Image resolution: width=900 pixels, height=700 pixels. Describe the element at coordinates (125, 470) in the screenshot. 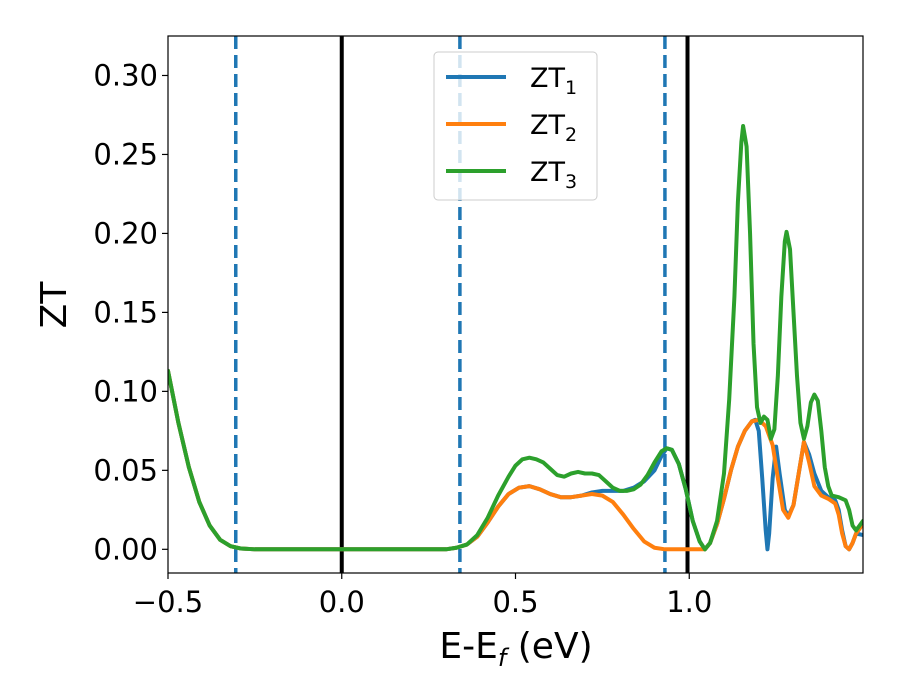

I see `y-tick-label: 0.05` at that location.